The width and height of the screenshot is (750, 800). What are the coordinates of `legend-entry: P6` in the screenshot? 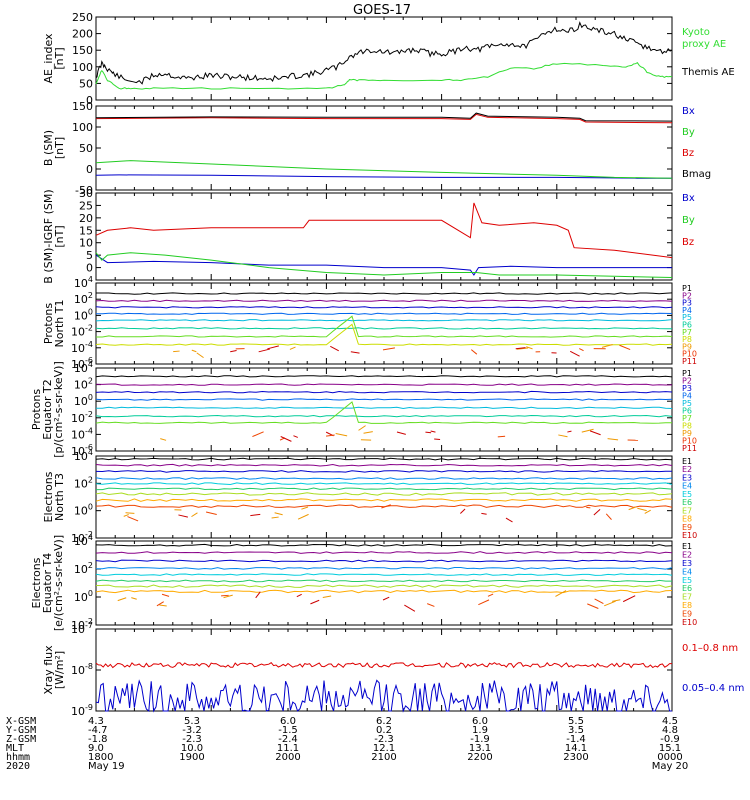 It's located at (687, 411).